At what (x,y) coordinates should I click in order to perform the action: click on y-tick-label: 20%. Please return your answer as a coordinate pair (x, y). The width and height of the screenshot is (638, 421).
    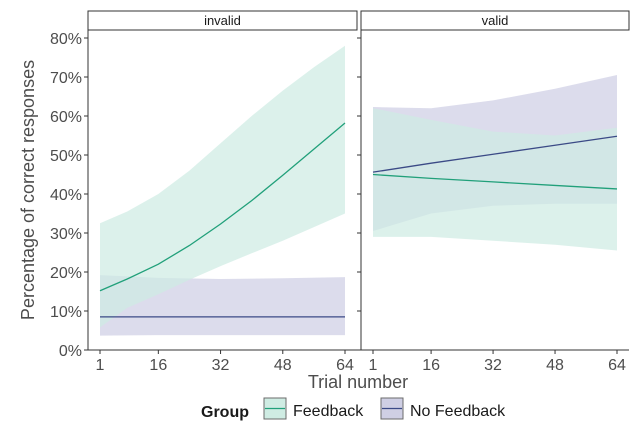
    Looking at the image, I should click on (66, 273).